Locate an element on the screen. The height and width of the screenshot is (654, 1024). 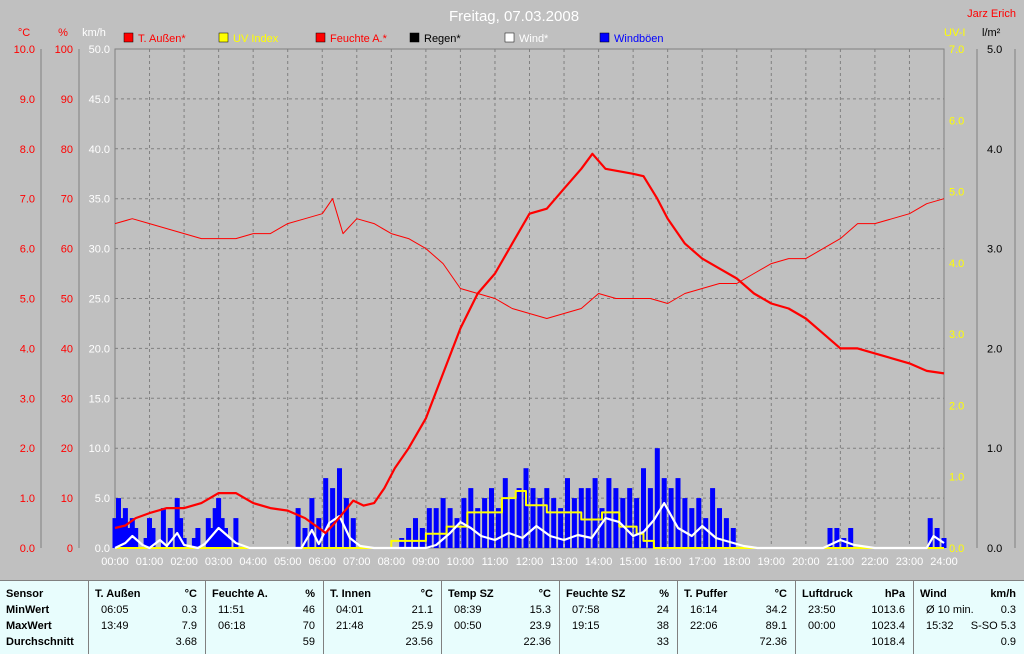
stats-min-value: 24 is located at coordinates (662, 610).